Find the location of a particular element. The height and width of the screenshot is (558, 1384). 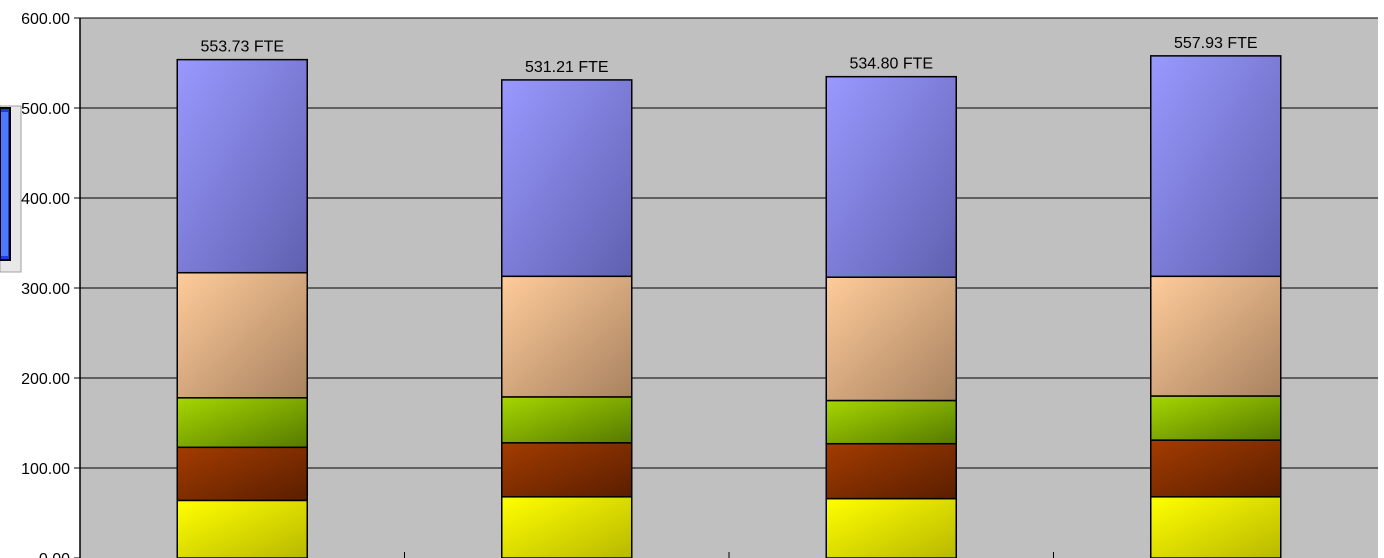

y-tick-label: 600.00 is located at coordinates (45, 19).